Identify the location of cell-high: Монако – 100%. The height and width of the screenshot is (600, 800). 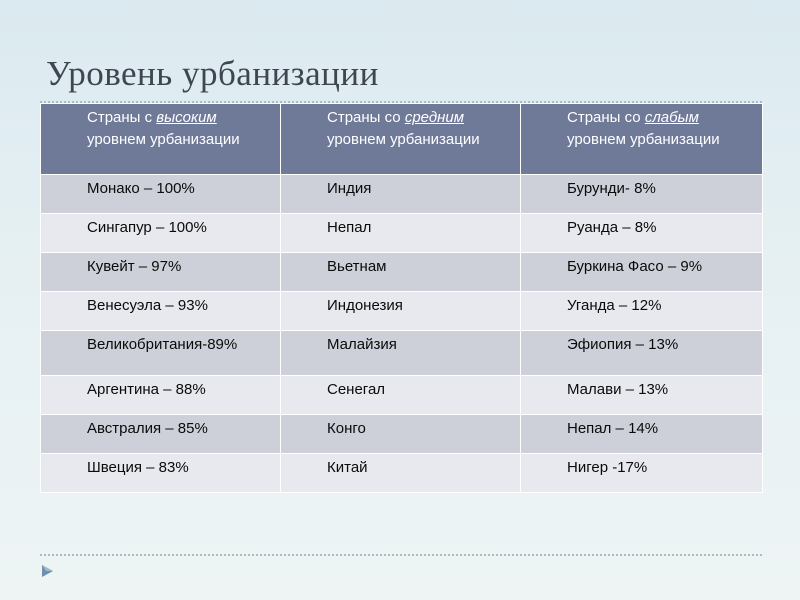
(160, 194).